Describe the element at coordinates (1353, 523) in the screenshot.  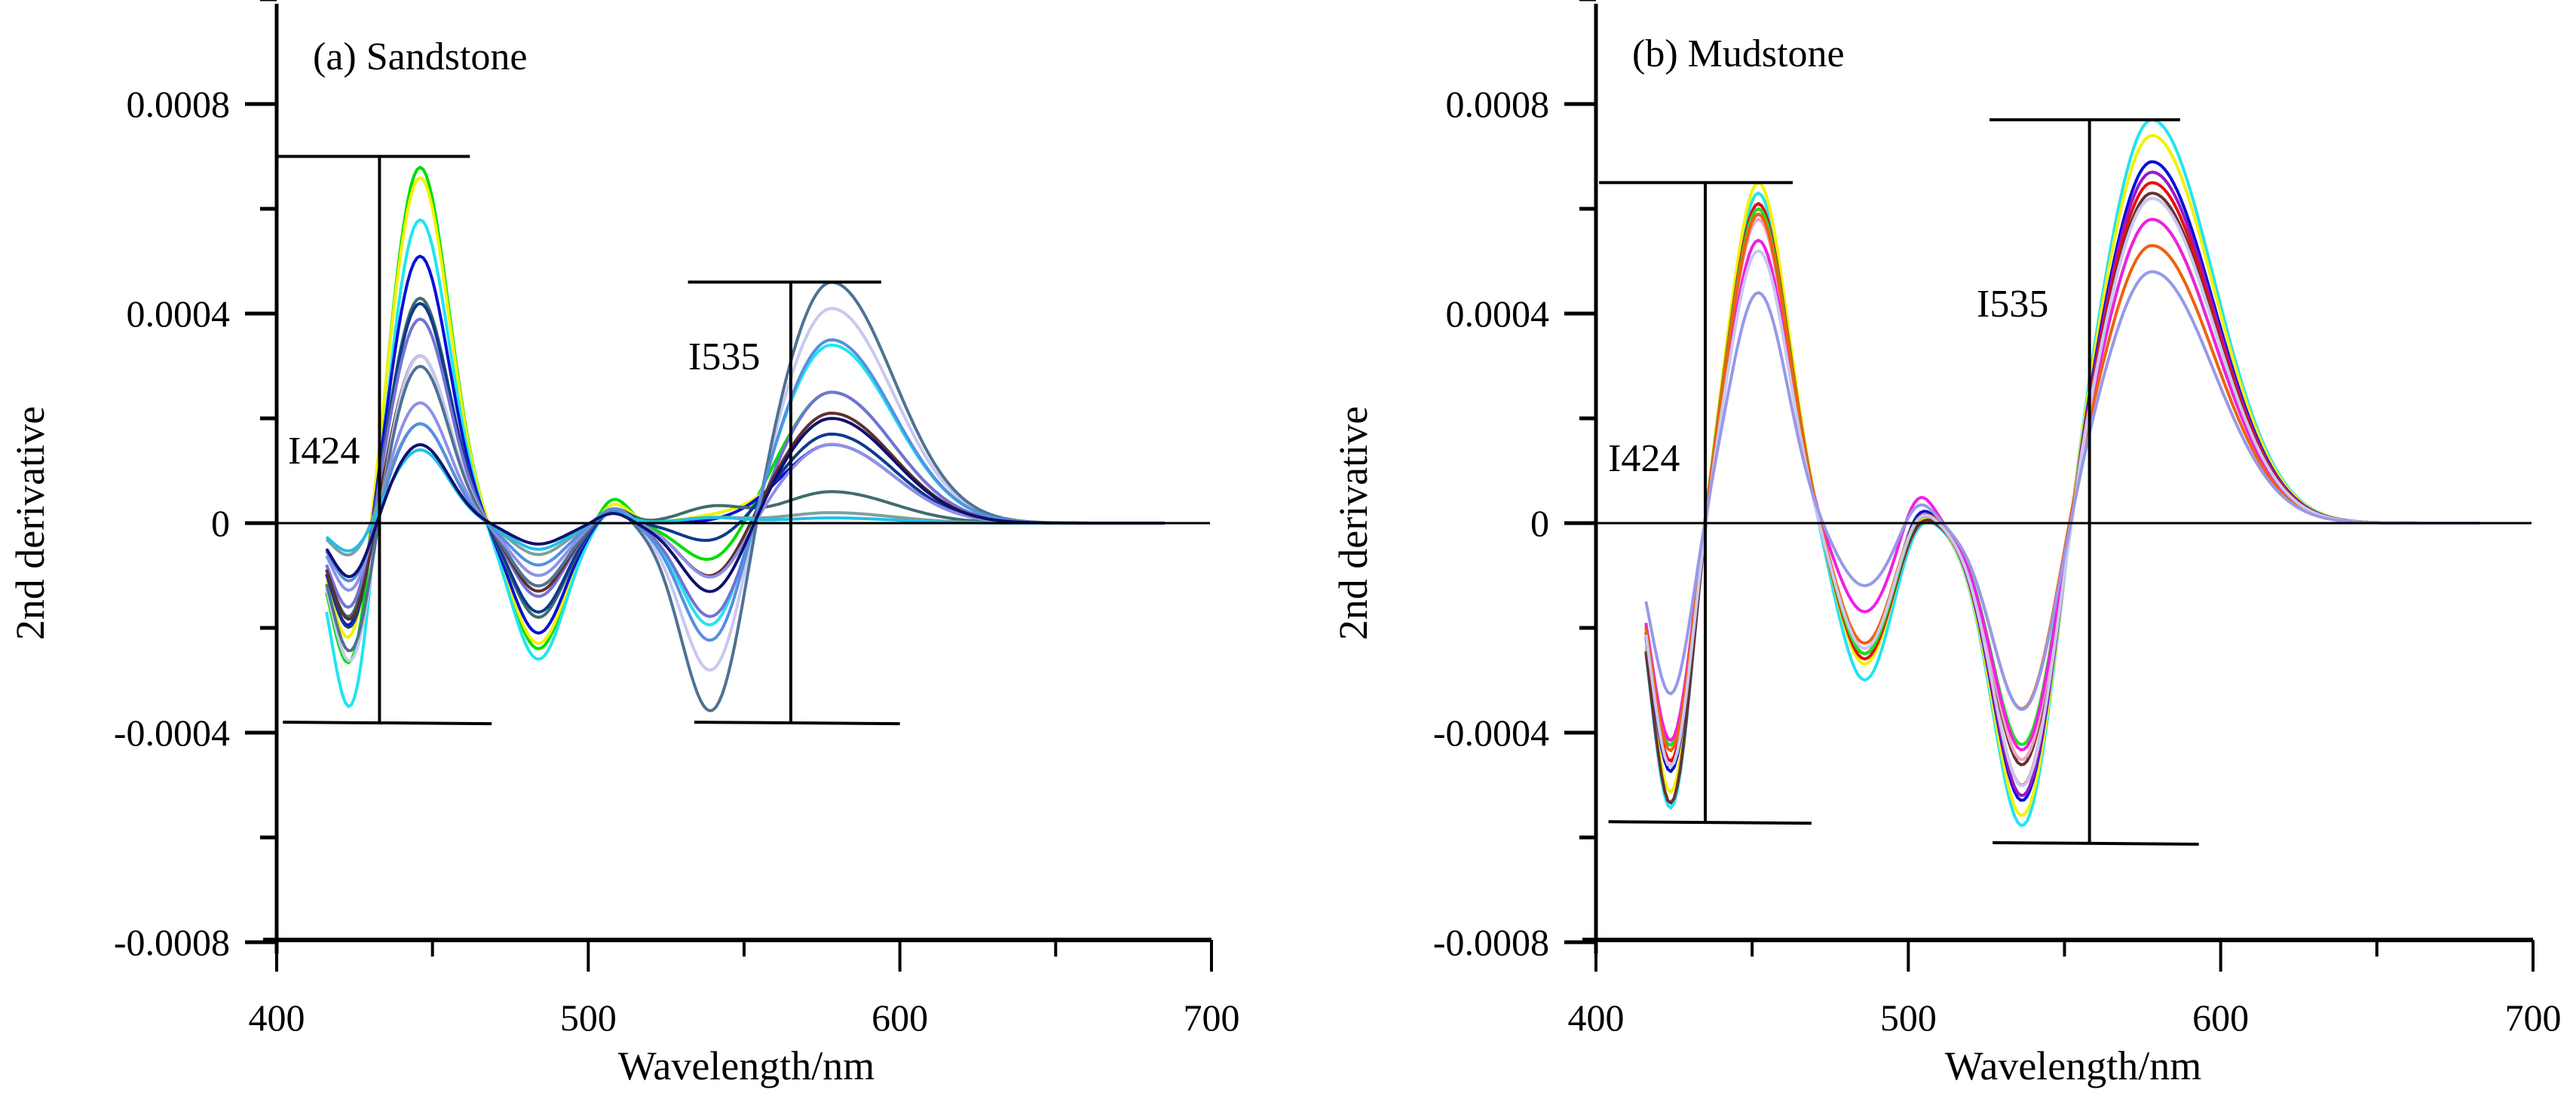
I see `y-axis-title-mudstone: 2nd derivative` at that location.